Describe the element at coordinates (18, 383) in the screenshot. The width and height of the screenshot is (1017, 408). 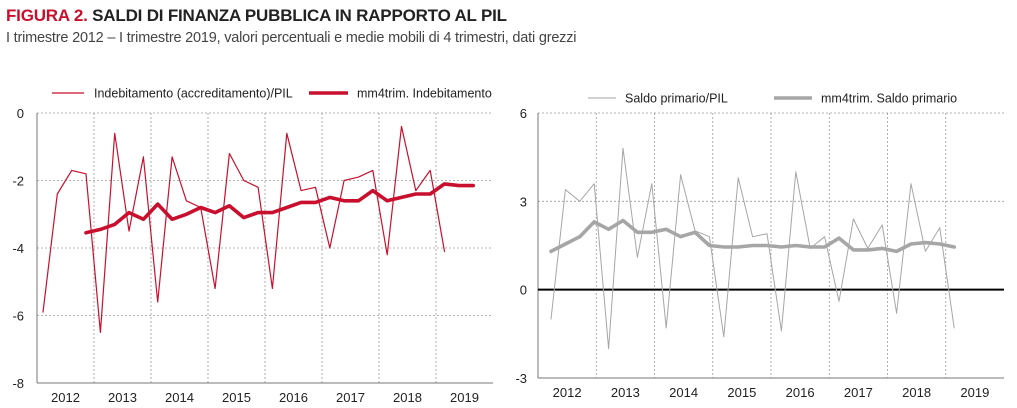
I see `y-tick-label: -8` at that location.